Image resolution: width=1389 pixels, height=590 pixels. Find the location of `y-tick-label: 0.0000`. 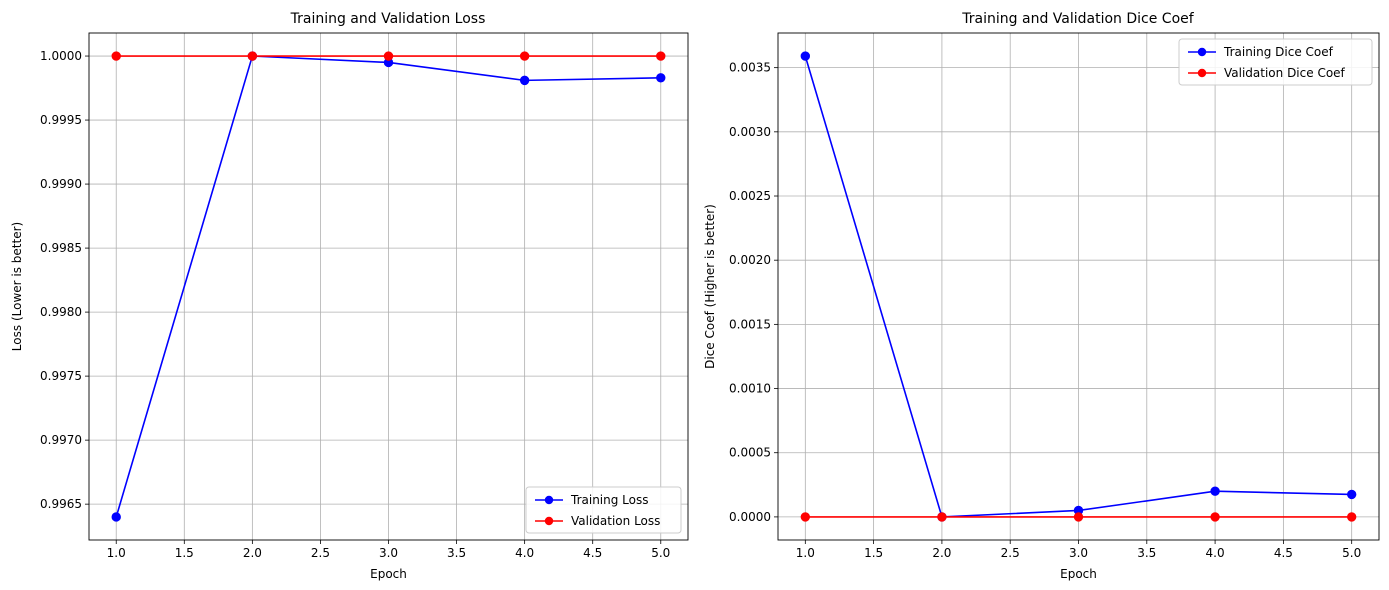

y-tick-label: 0.0000 is located at coordinates (750, 517).